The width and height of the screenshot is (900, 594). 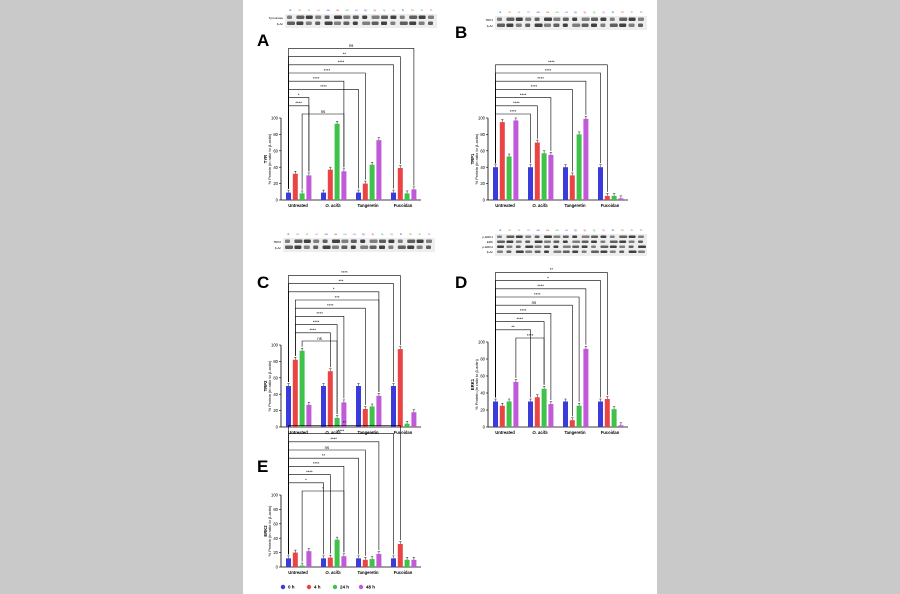 I want to click on blot-row-label: TRP2, so click(x=277, y=242).